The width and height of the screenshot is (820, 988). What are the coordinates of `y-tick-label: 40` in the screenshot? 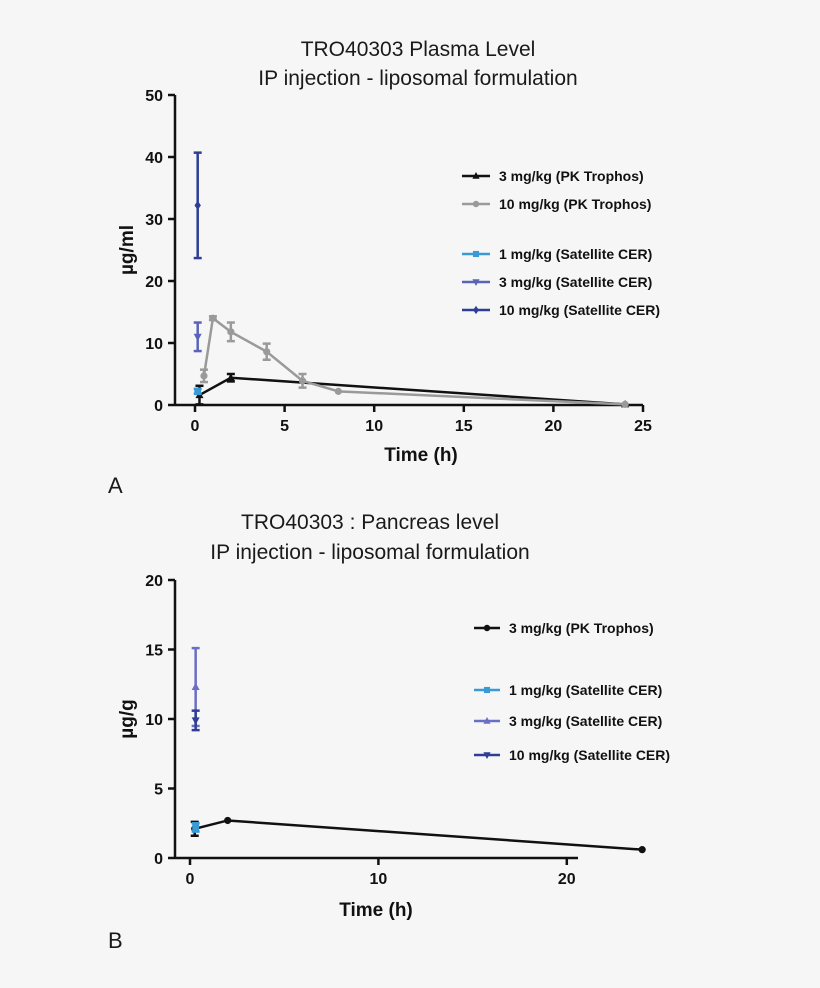 It's located at (154, 158).